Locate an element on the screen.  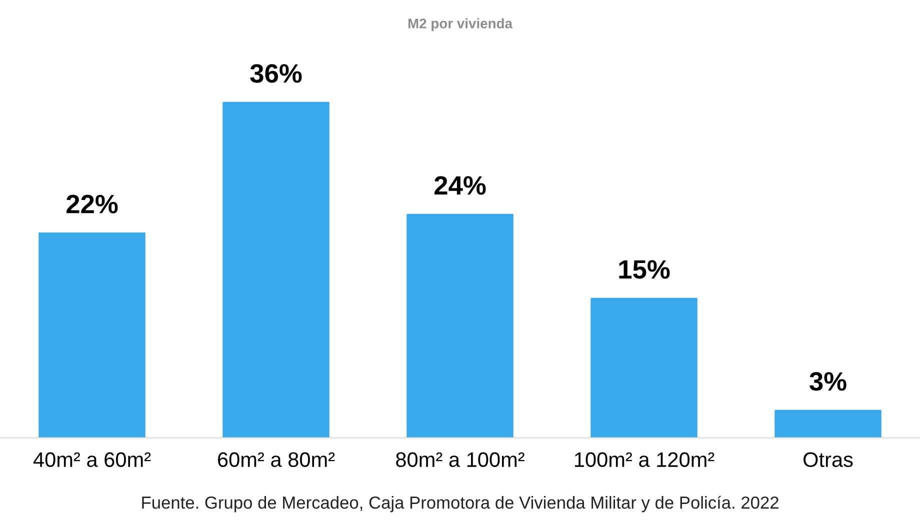
x-tick-label: 60m² a 80m² is located at coordinates (276, 460).